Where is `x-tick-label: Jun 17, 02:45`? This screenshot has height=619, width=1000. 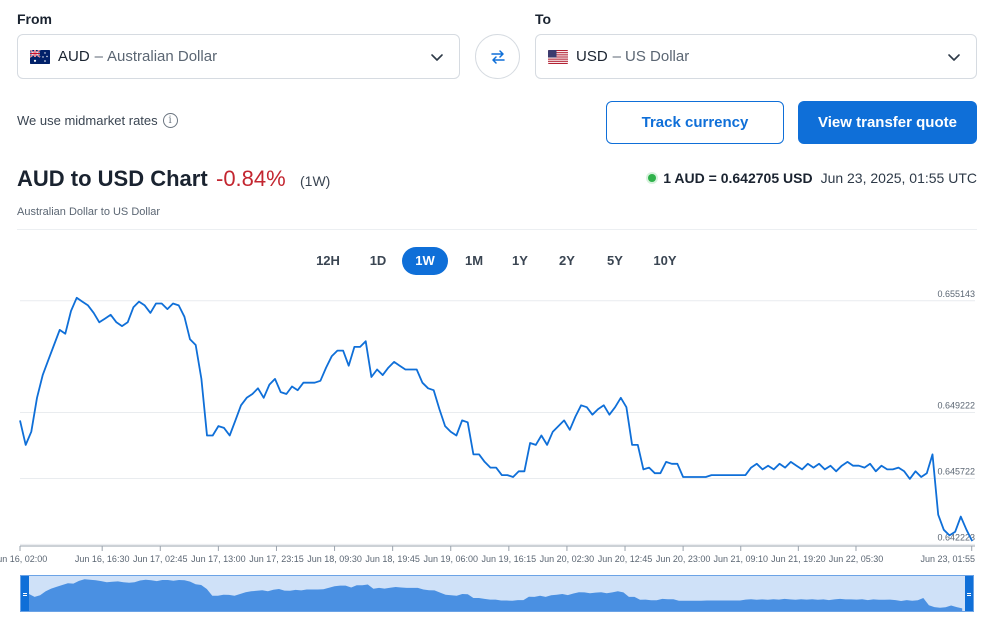
x-tick-label: Jun 17, 02:45 is located at coordinates (160, 559).